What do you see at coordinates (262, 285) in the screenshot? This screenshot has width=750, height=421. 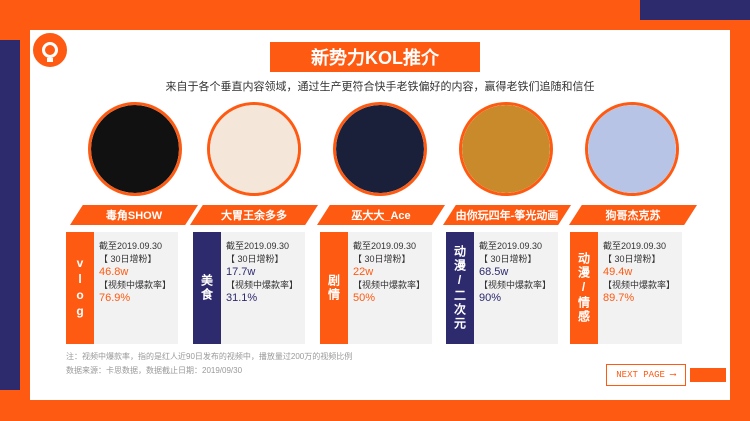 I see `kol-rate-label-2: 【视频中爆款率】` at bounding box center [262, 285].